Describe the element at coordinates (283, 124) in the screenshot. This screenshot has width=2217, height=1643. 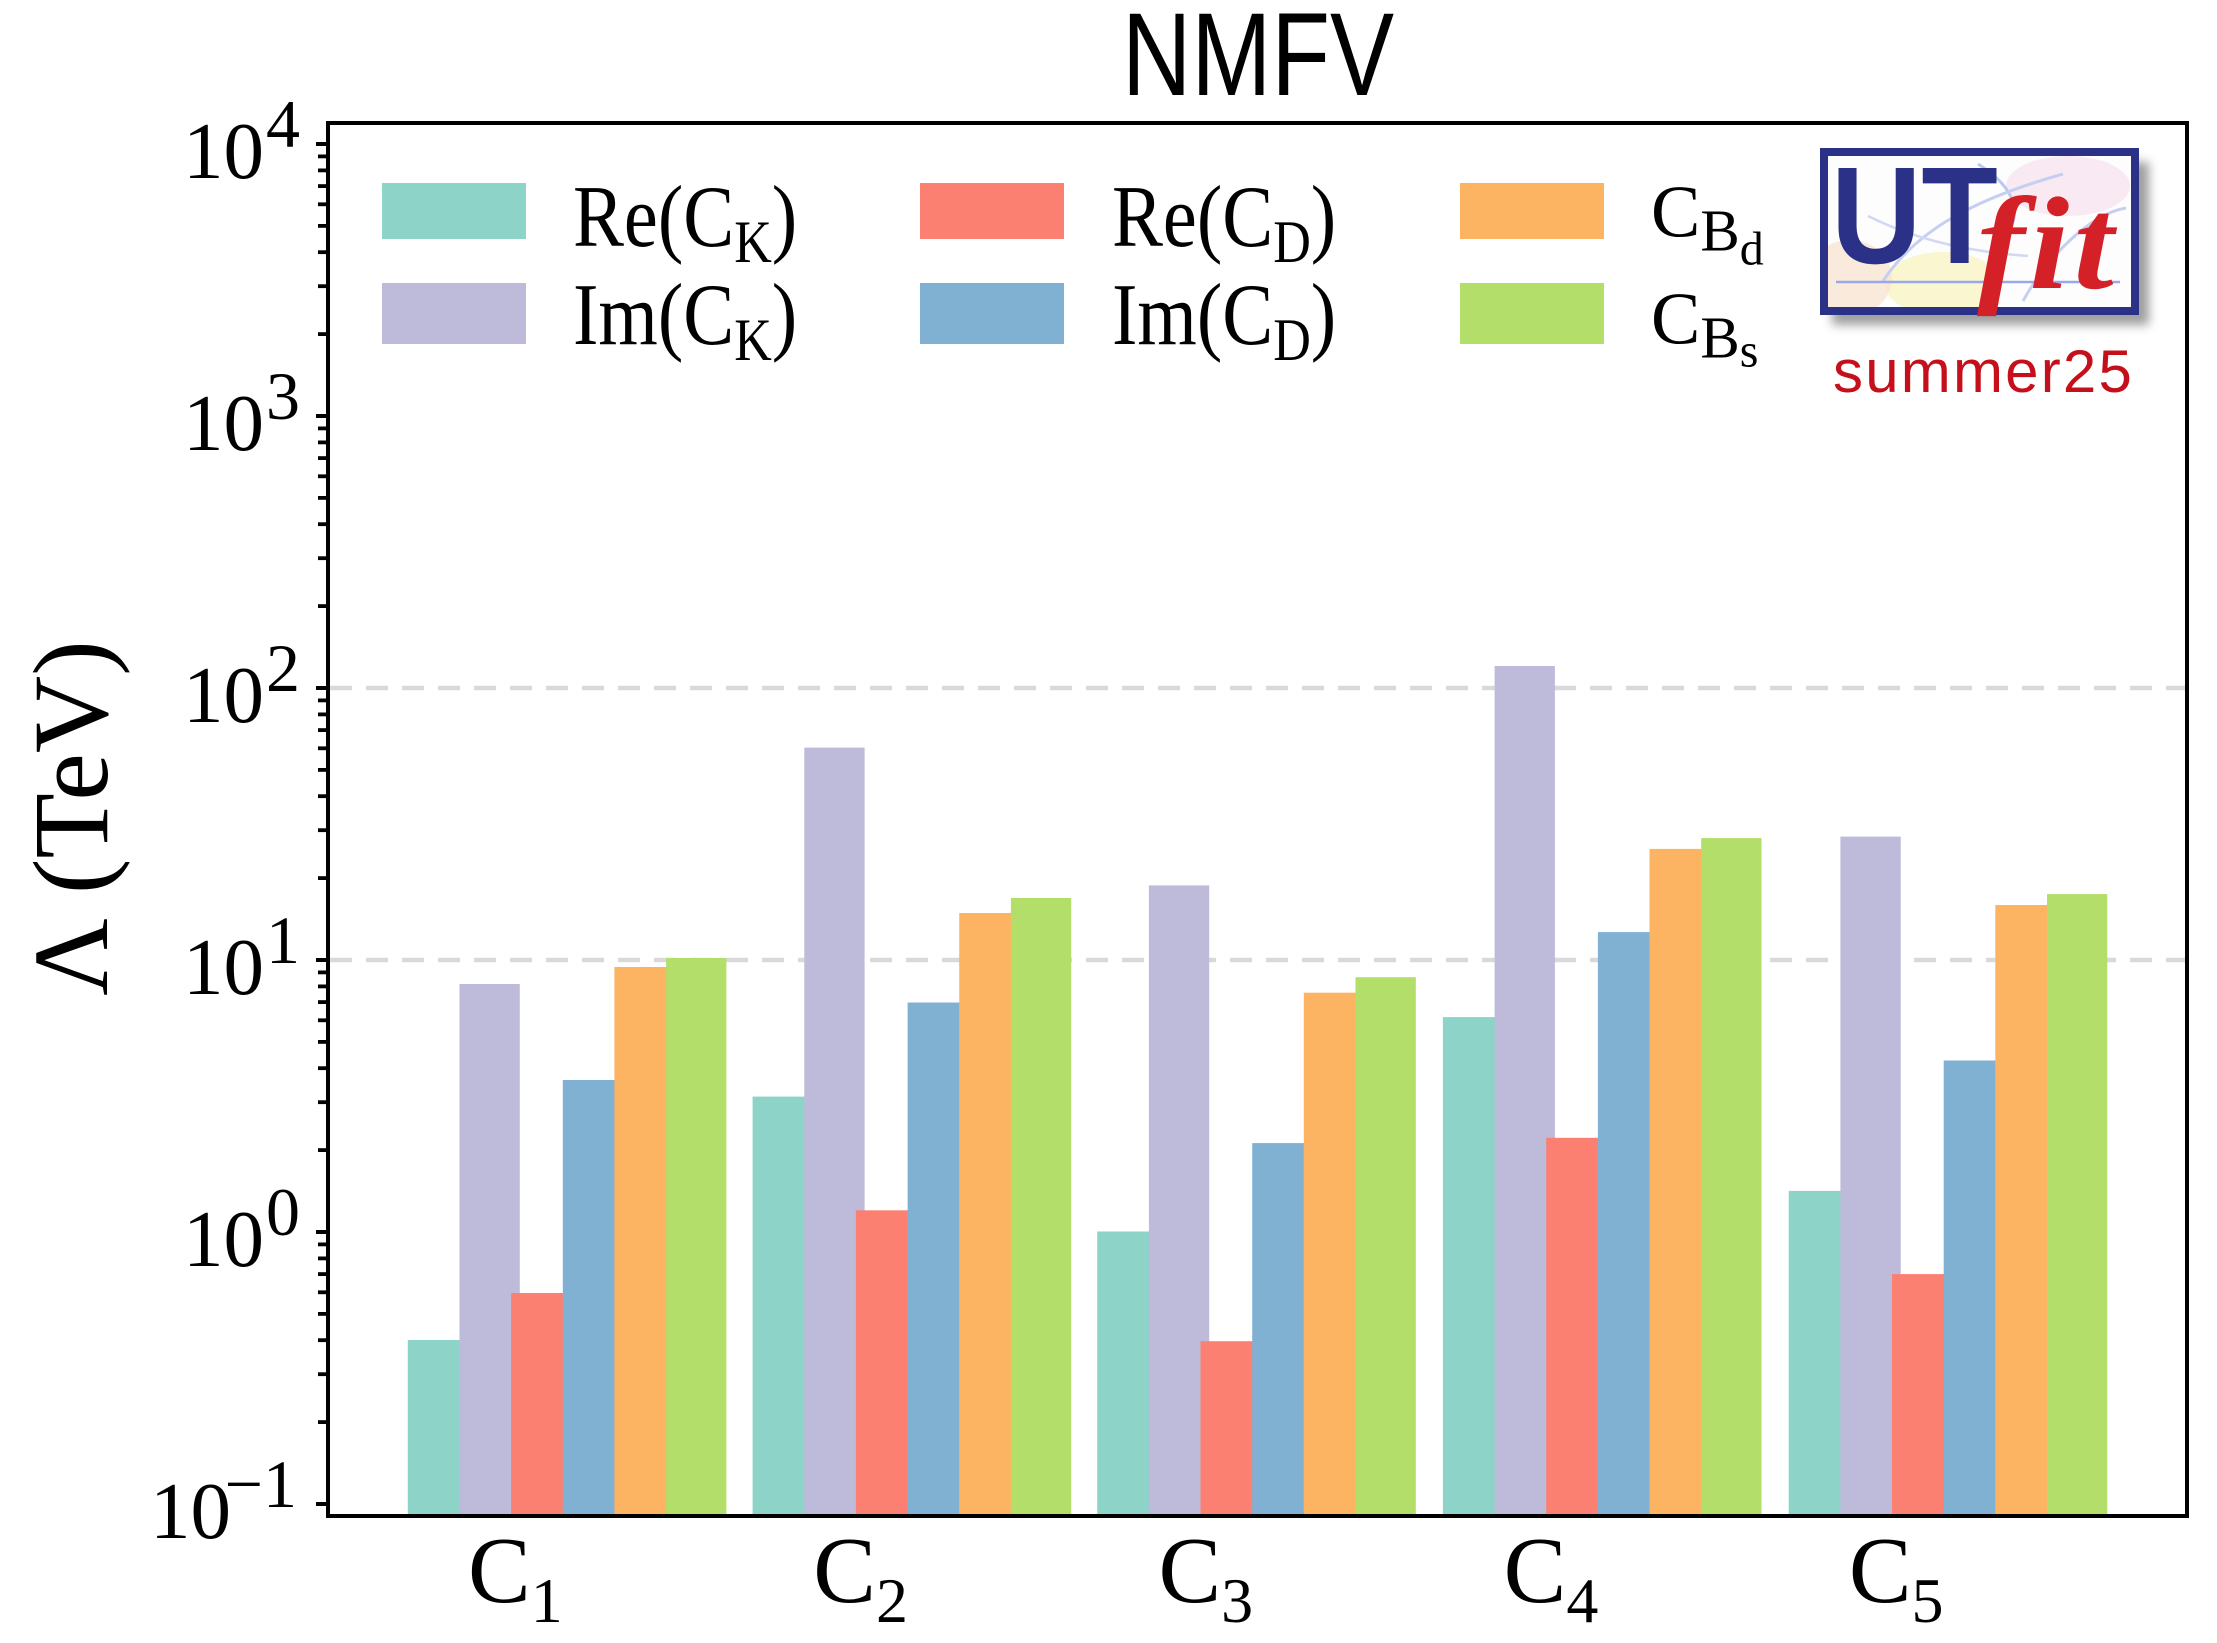
I see `svg-text: 4` at that location.